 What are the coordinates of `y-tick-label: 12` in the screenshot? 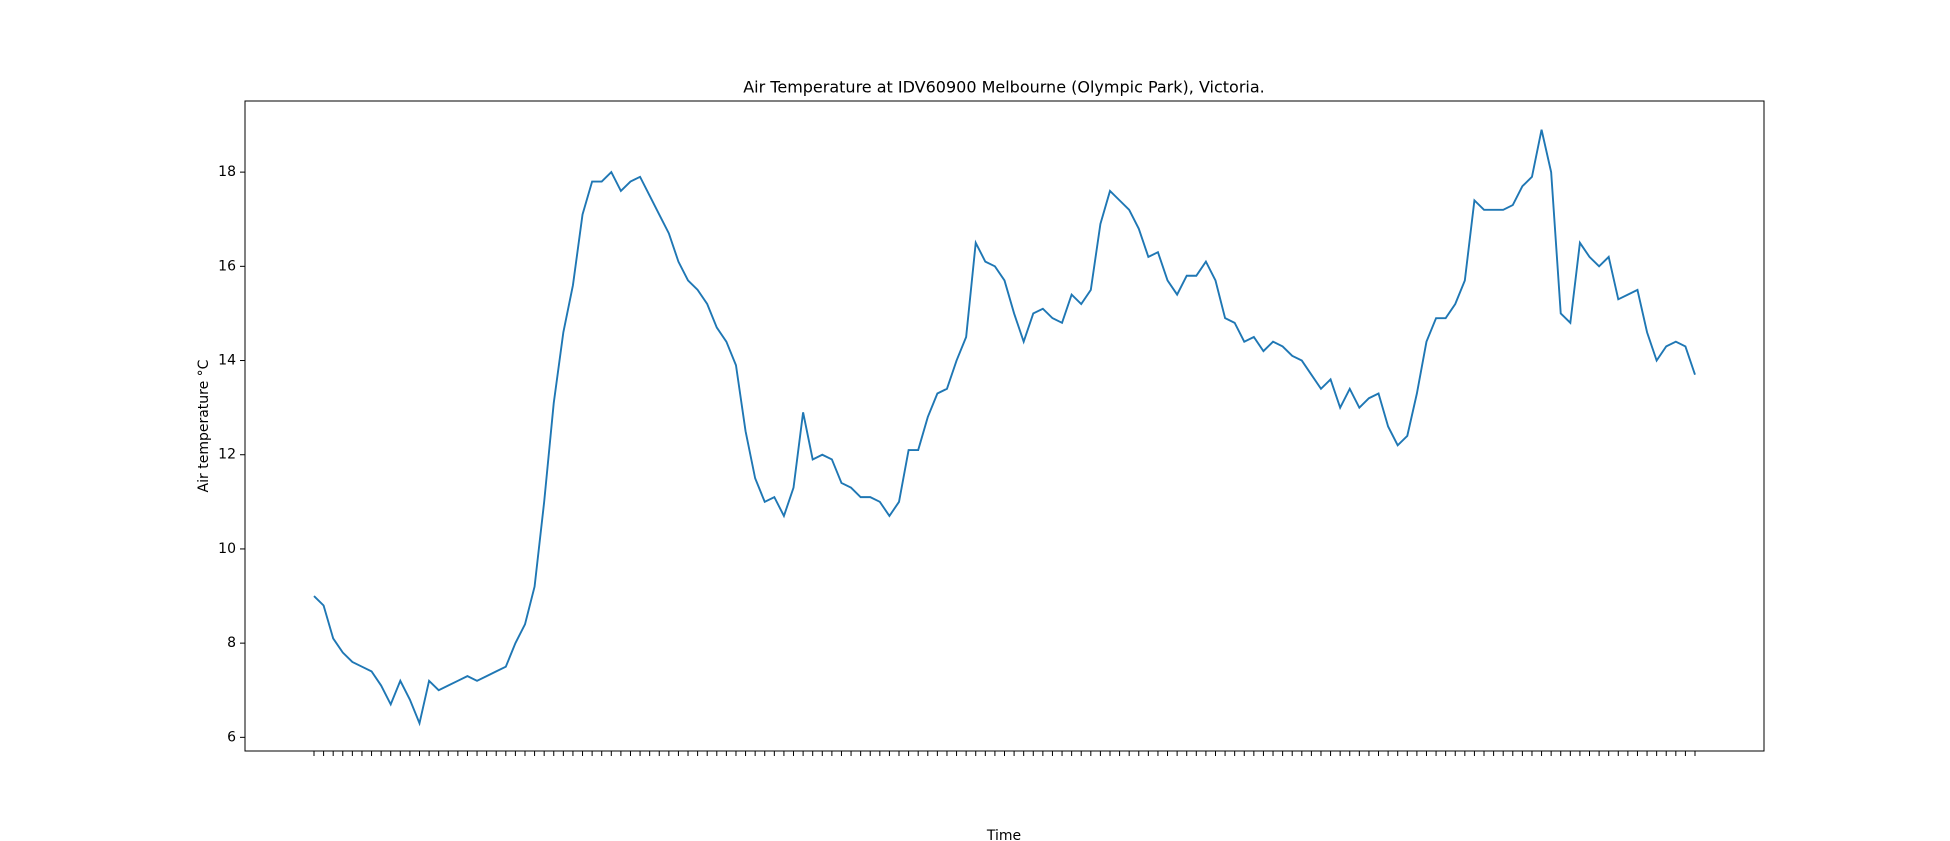 It's located at (227, 455).